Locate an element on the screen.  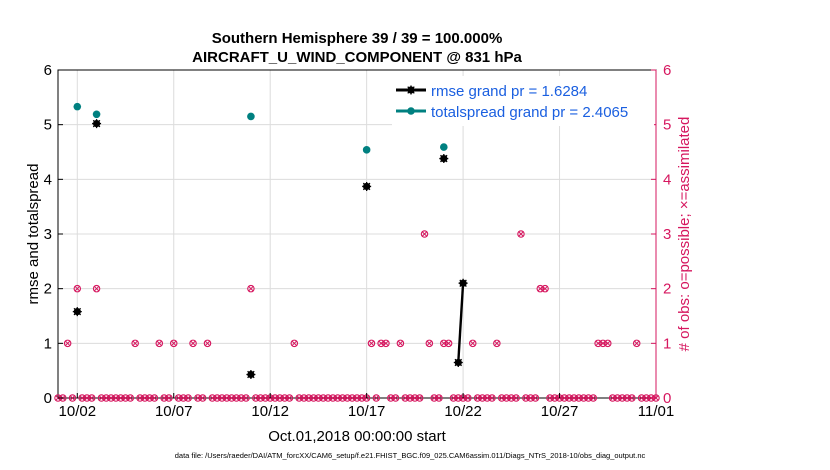
legend-label-totalspread: totalspread grand pr = 2.4065 is located at coordinates (529, 112).